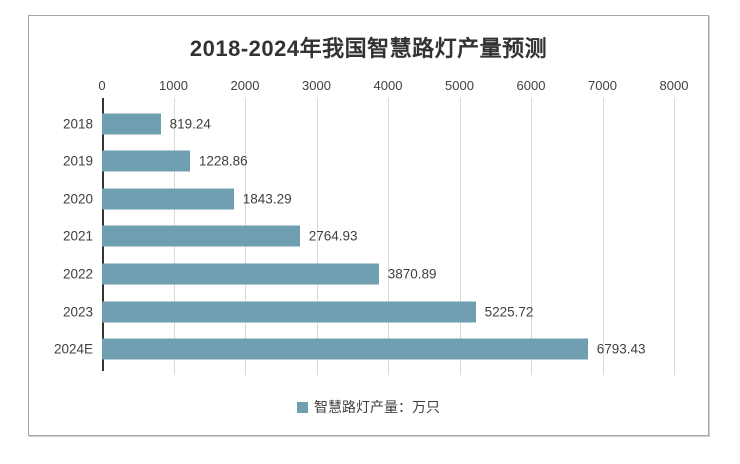 This screenshot has height=464, width=740. What do you see at coordinates (388, 85) in the screenshot?
I see `x-tick-label: 4000` at bounding box center [388, 85].